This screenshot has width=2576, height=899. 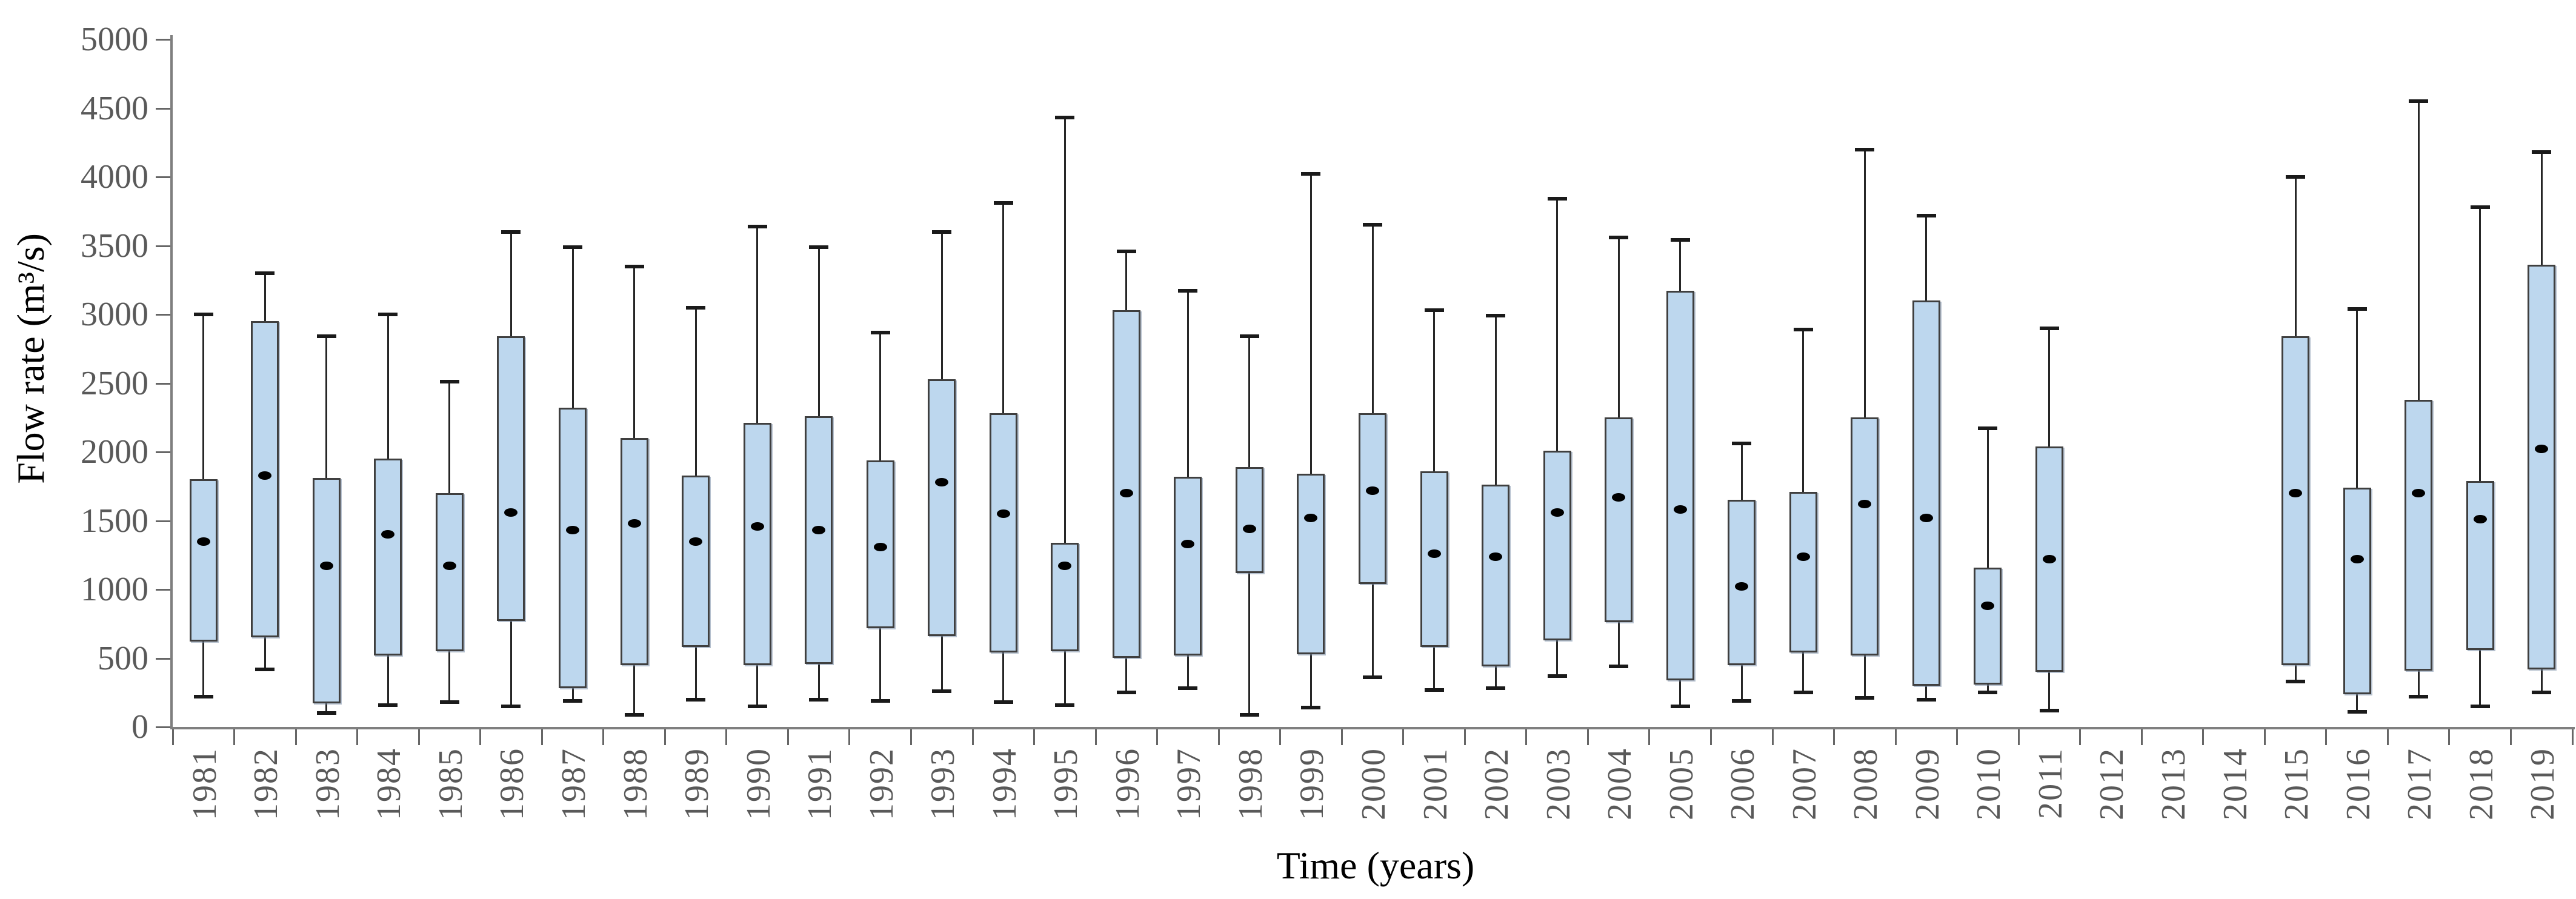 I want to click on mean-dot-1992, so click(x=880, y=546).